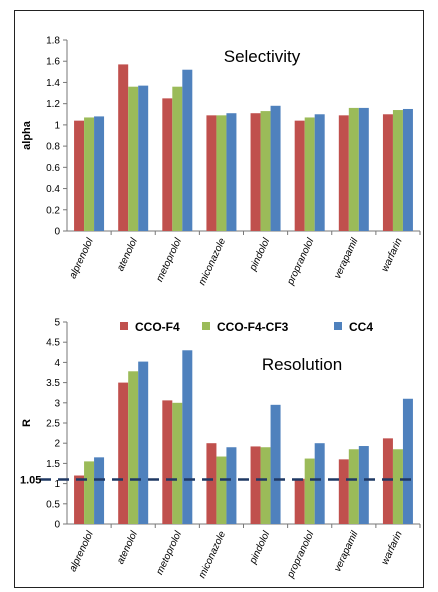  Describe the element at coordinates (53, 104) in the screenshot. I see `y-tick-label: 1.2` at that location.